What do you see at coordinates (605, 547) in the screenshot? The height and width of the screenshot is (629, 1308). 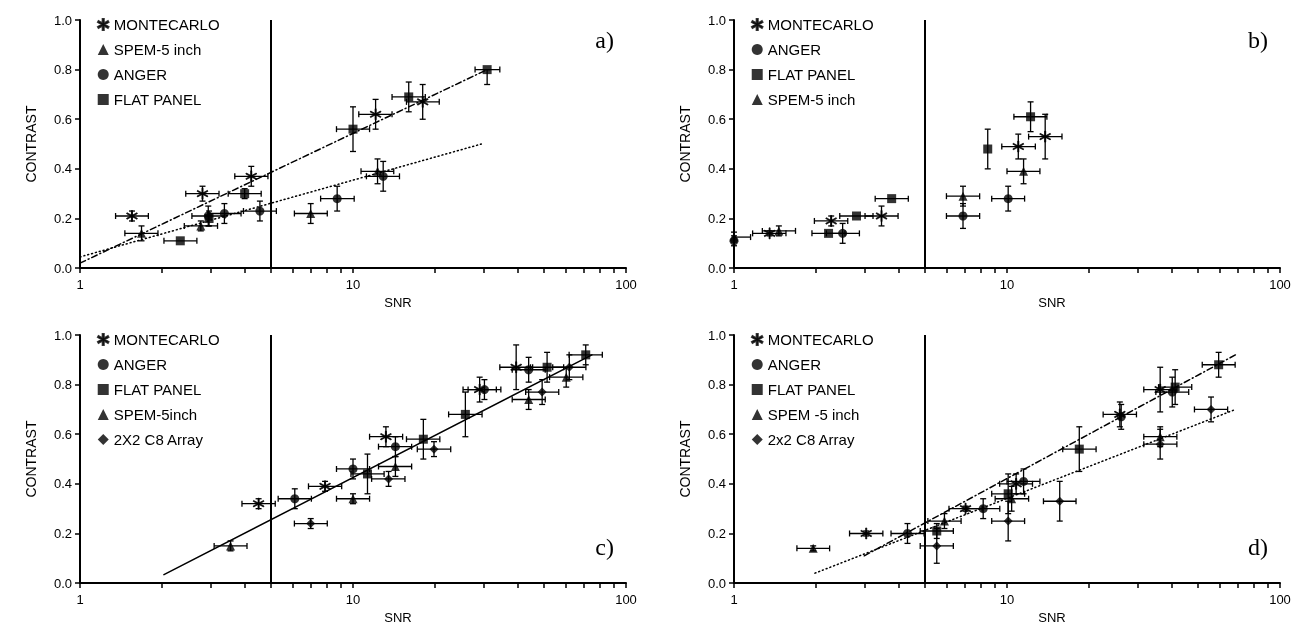 I see `annotation: c)` at bounding box center [605, 547].